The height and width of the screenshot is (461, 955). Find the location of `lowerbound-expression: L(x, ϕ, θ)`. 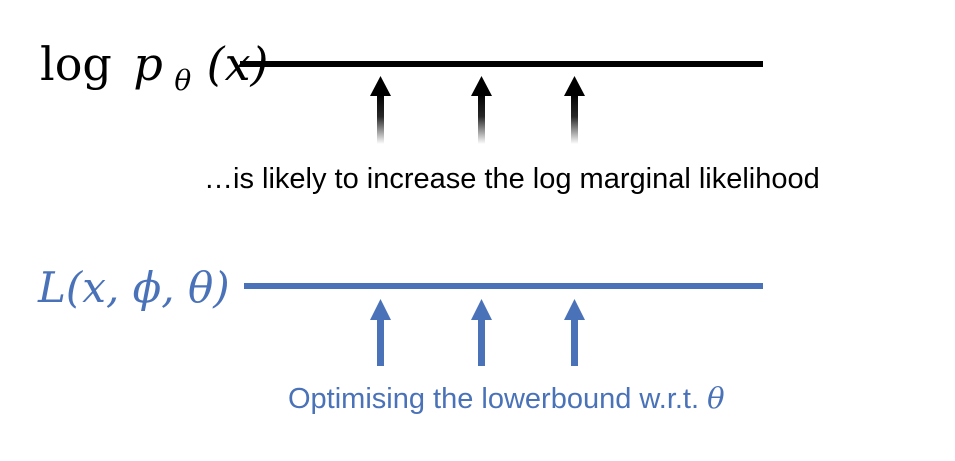

lowerbound-expression: L(x, ϕ, θ) is located at coordinates (133, 287).